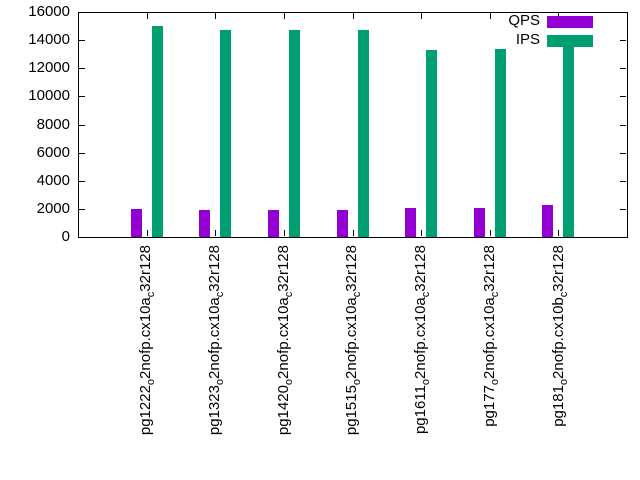 The height and width of the screenshot is (480, 640). What do you see at coordinates (524, 20) in the screenshot?
I see `legend-label-qps: QPS` at bounding box center [524, 20].